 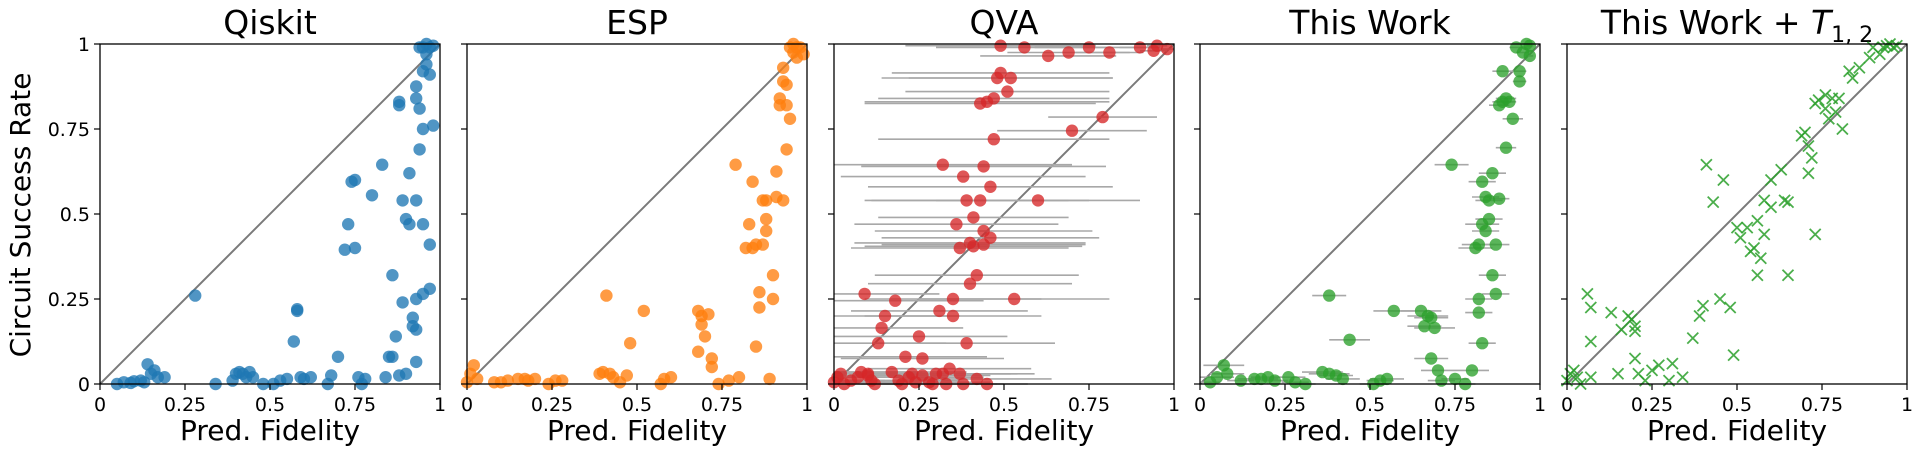 What do you see at coordinates (1705, 22) in the screenshot?
I see `subplot-title-text: This Work +` at bounding box center [1705, 22].